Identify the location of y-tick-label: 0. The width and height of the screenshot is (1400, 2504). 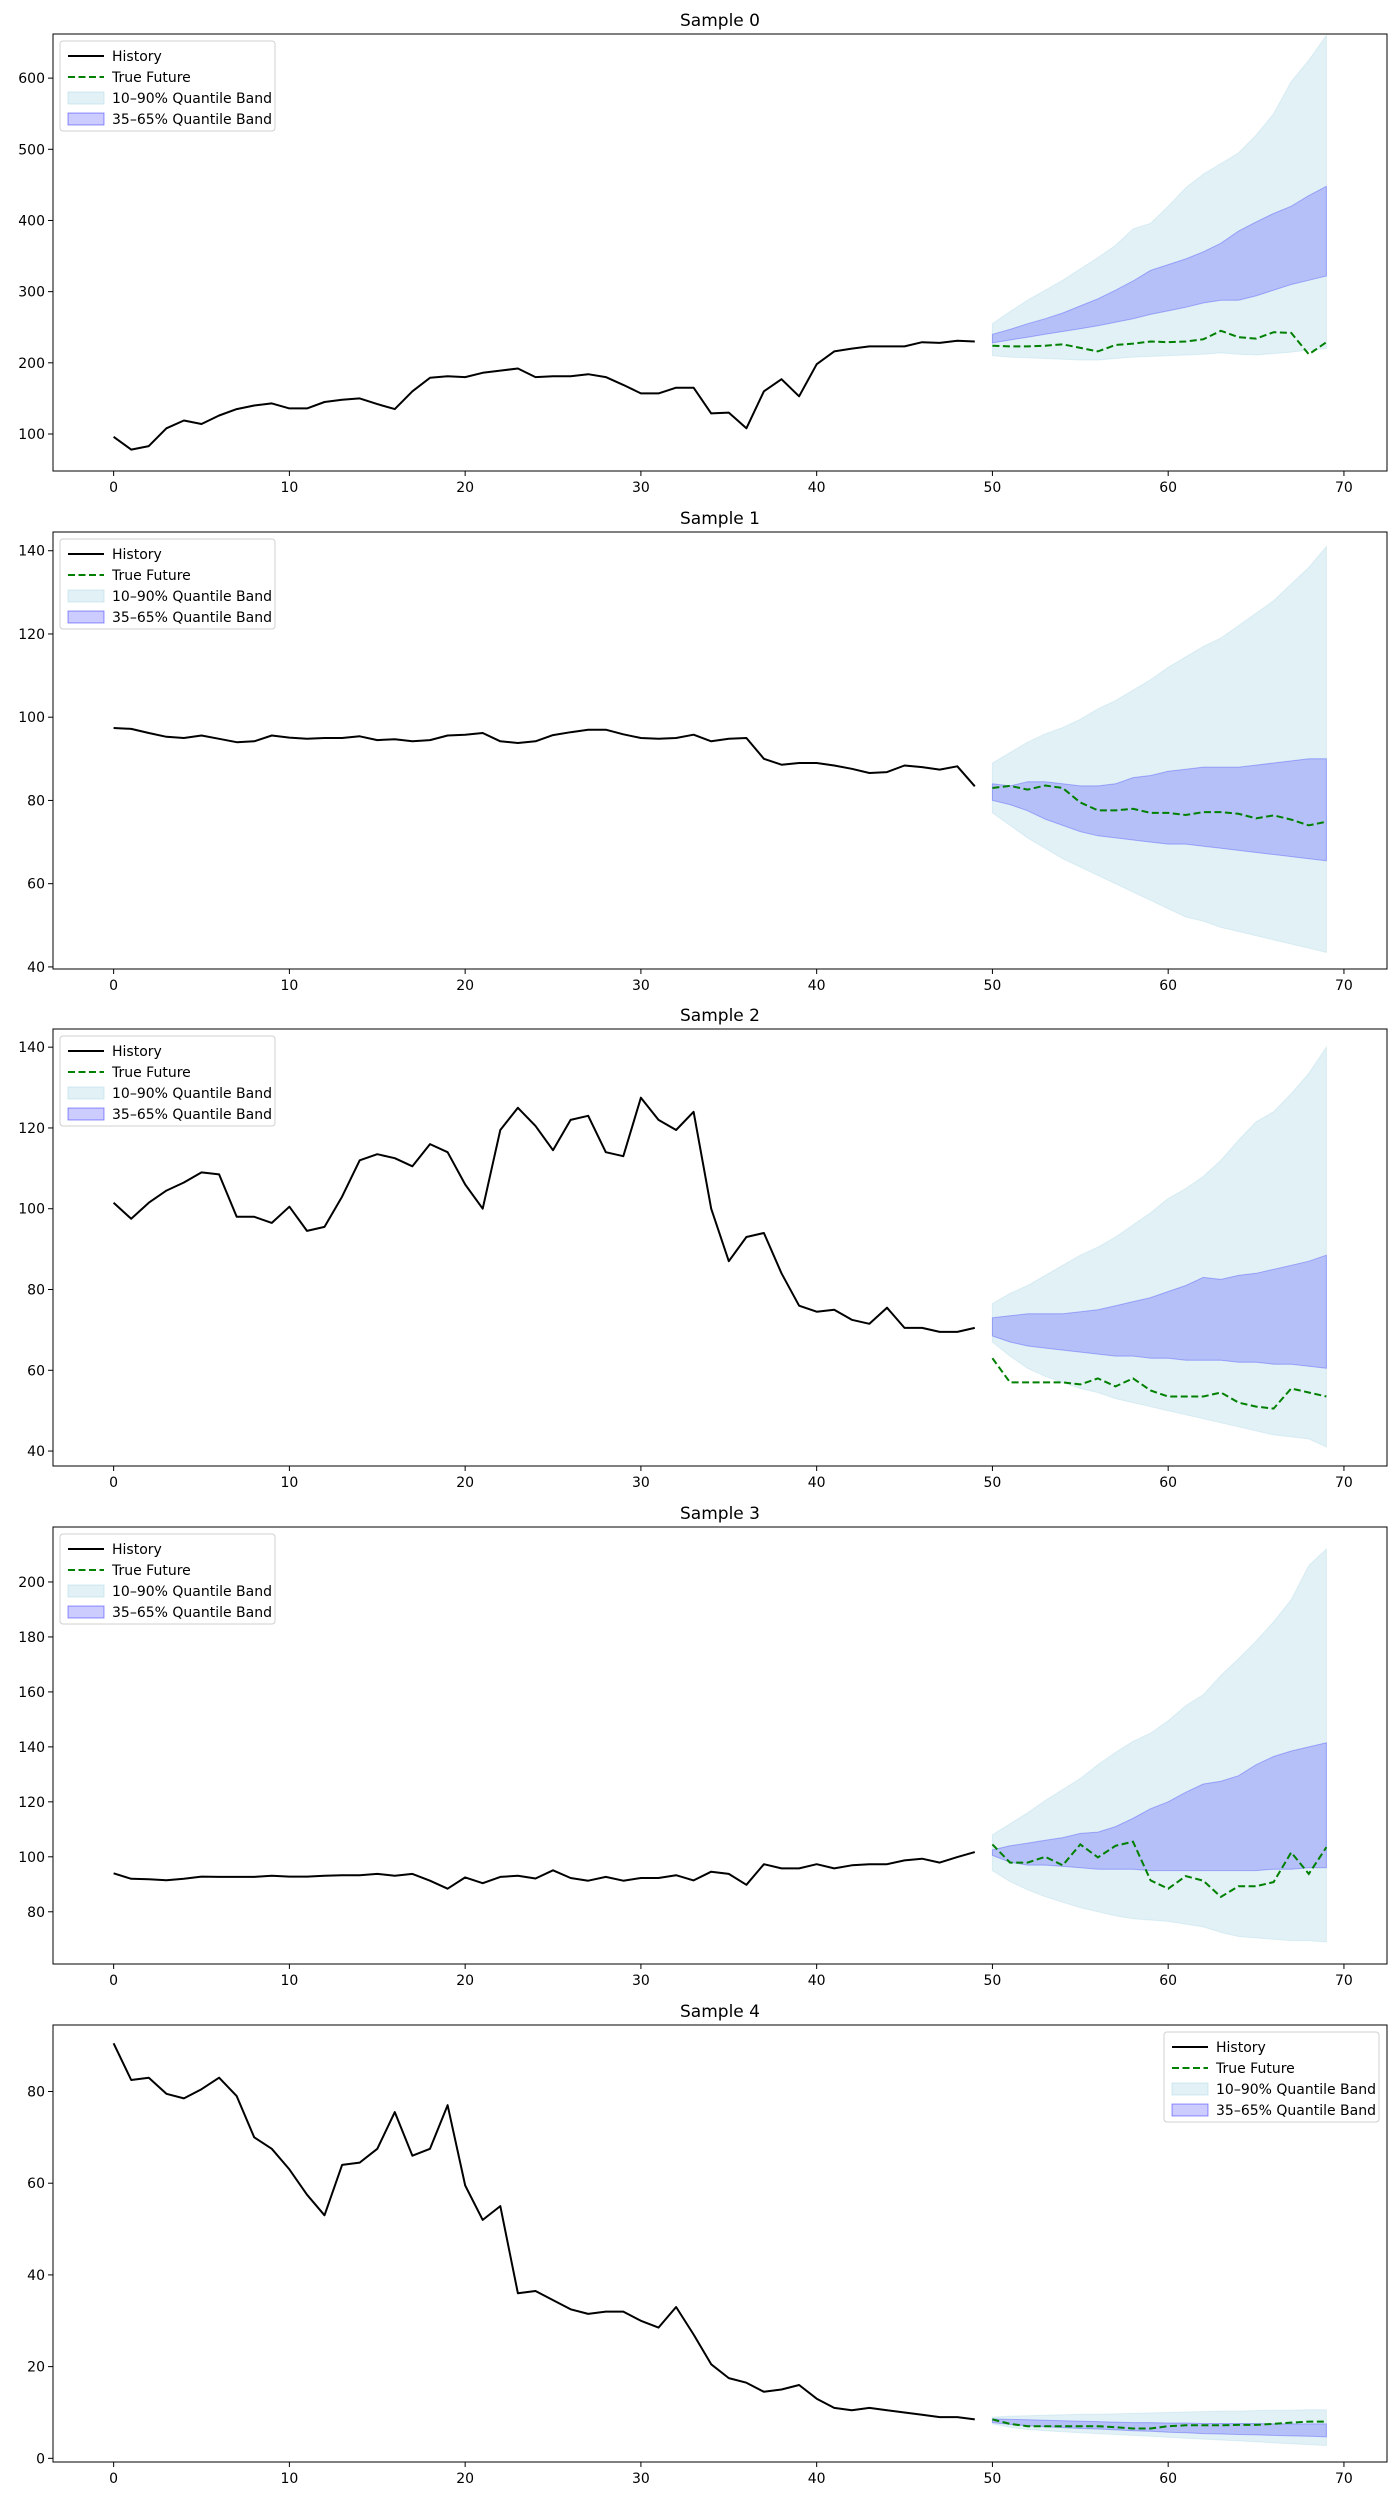
(40, 2459).